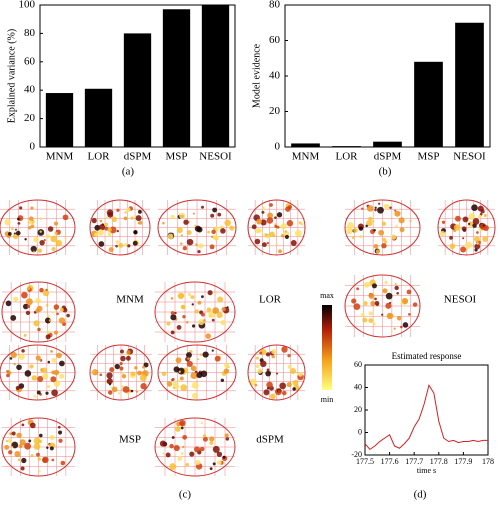 Image resolution: width=500 pixels, height=505 pixels. I want to click on x-tick-label: 177.6, so click(390, 461).